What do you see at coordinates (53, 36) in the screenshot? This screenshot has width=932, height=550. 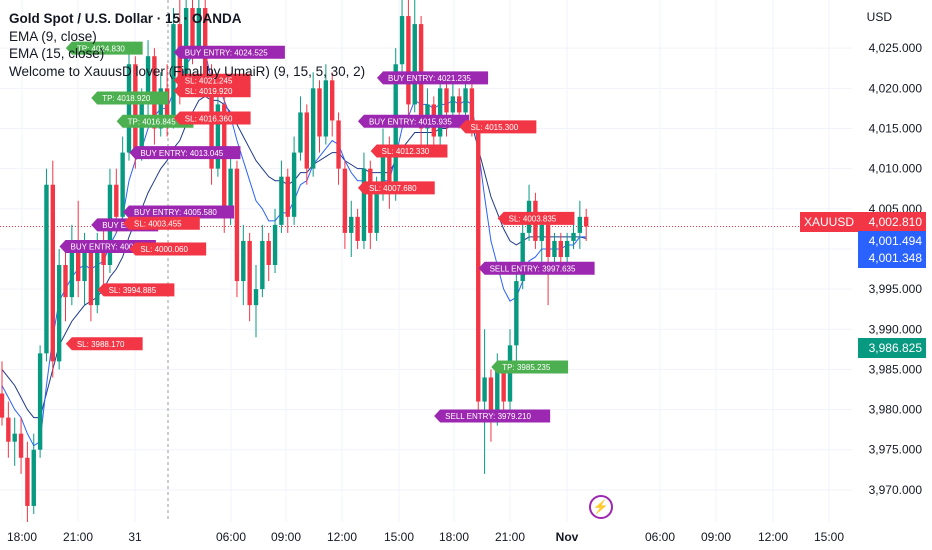 I see `indicator-ema-9: EMA (9, close)` at bounding box center [53, 36].